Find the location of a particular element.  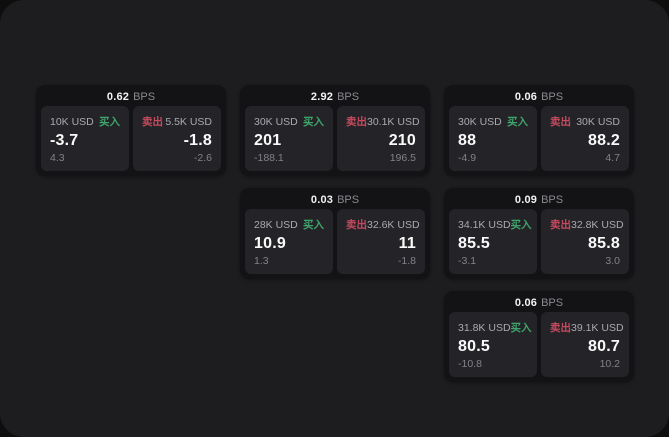

sell-price: 11 is located at coordinates (407, 243).